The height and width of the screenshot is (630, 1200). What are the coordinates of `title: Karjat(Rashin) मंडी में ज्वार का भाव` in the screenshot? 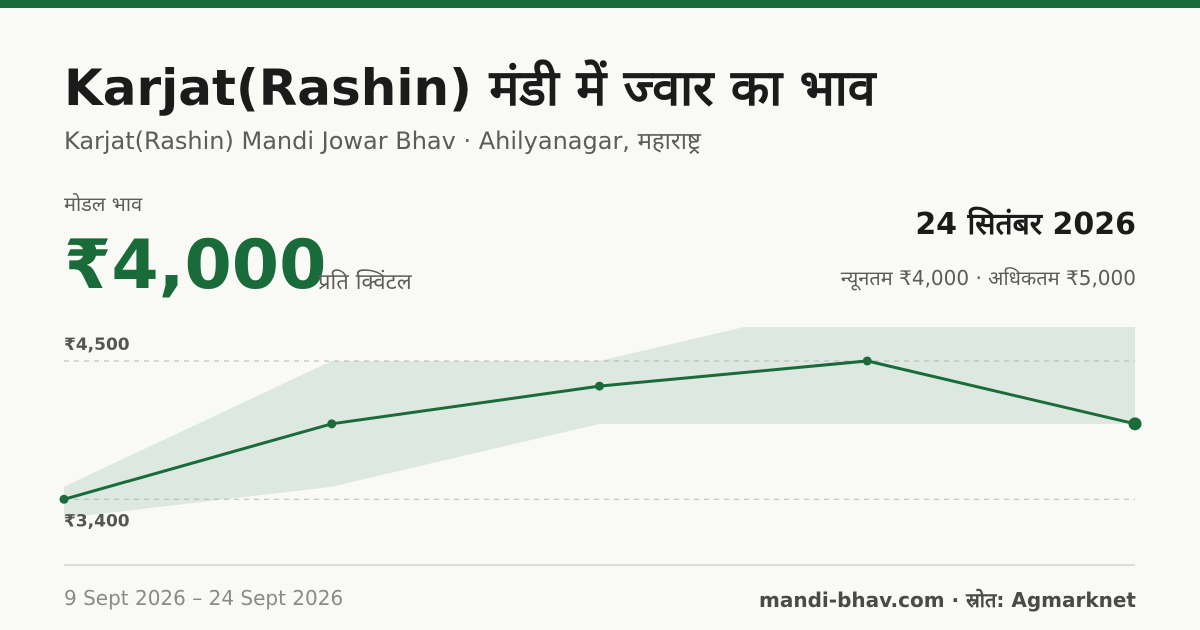 It's located at (470, 88).